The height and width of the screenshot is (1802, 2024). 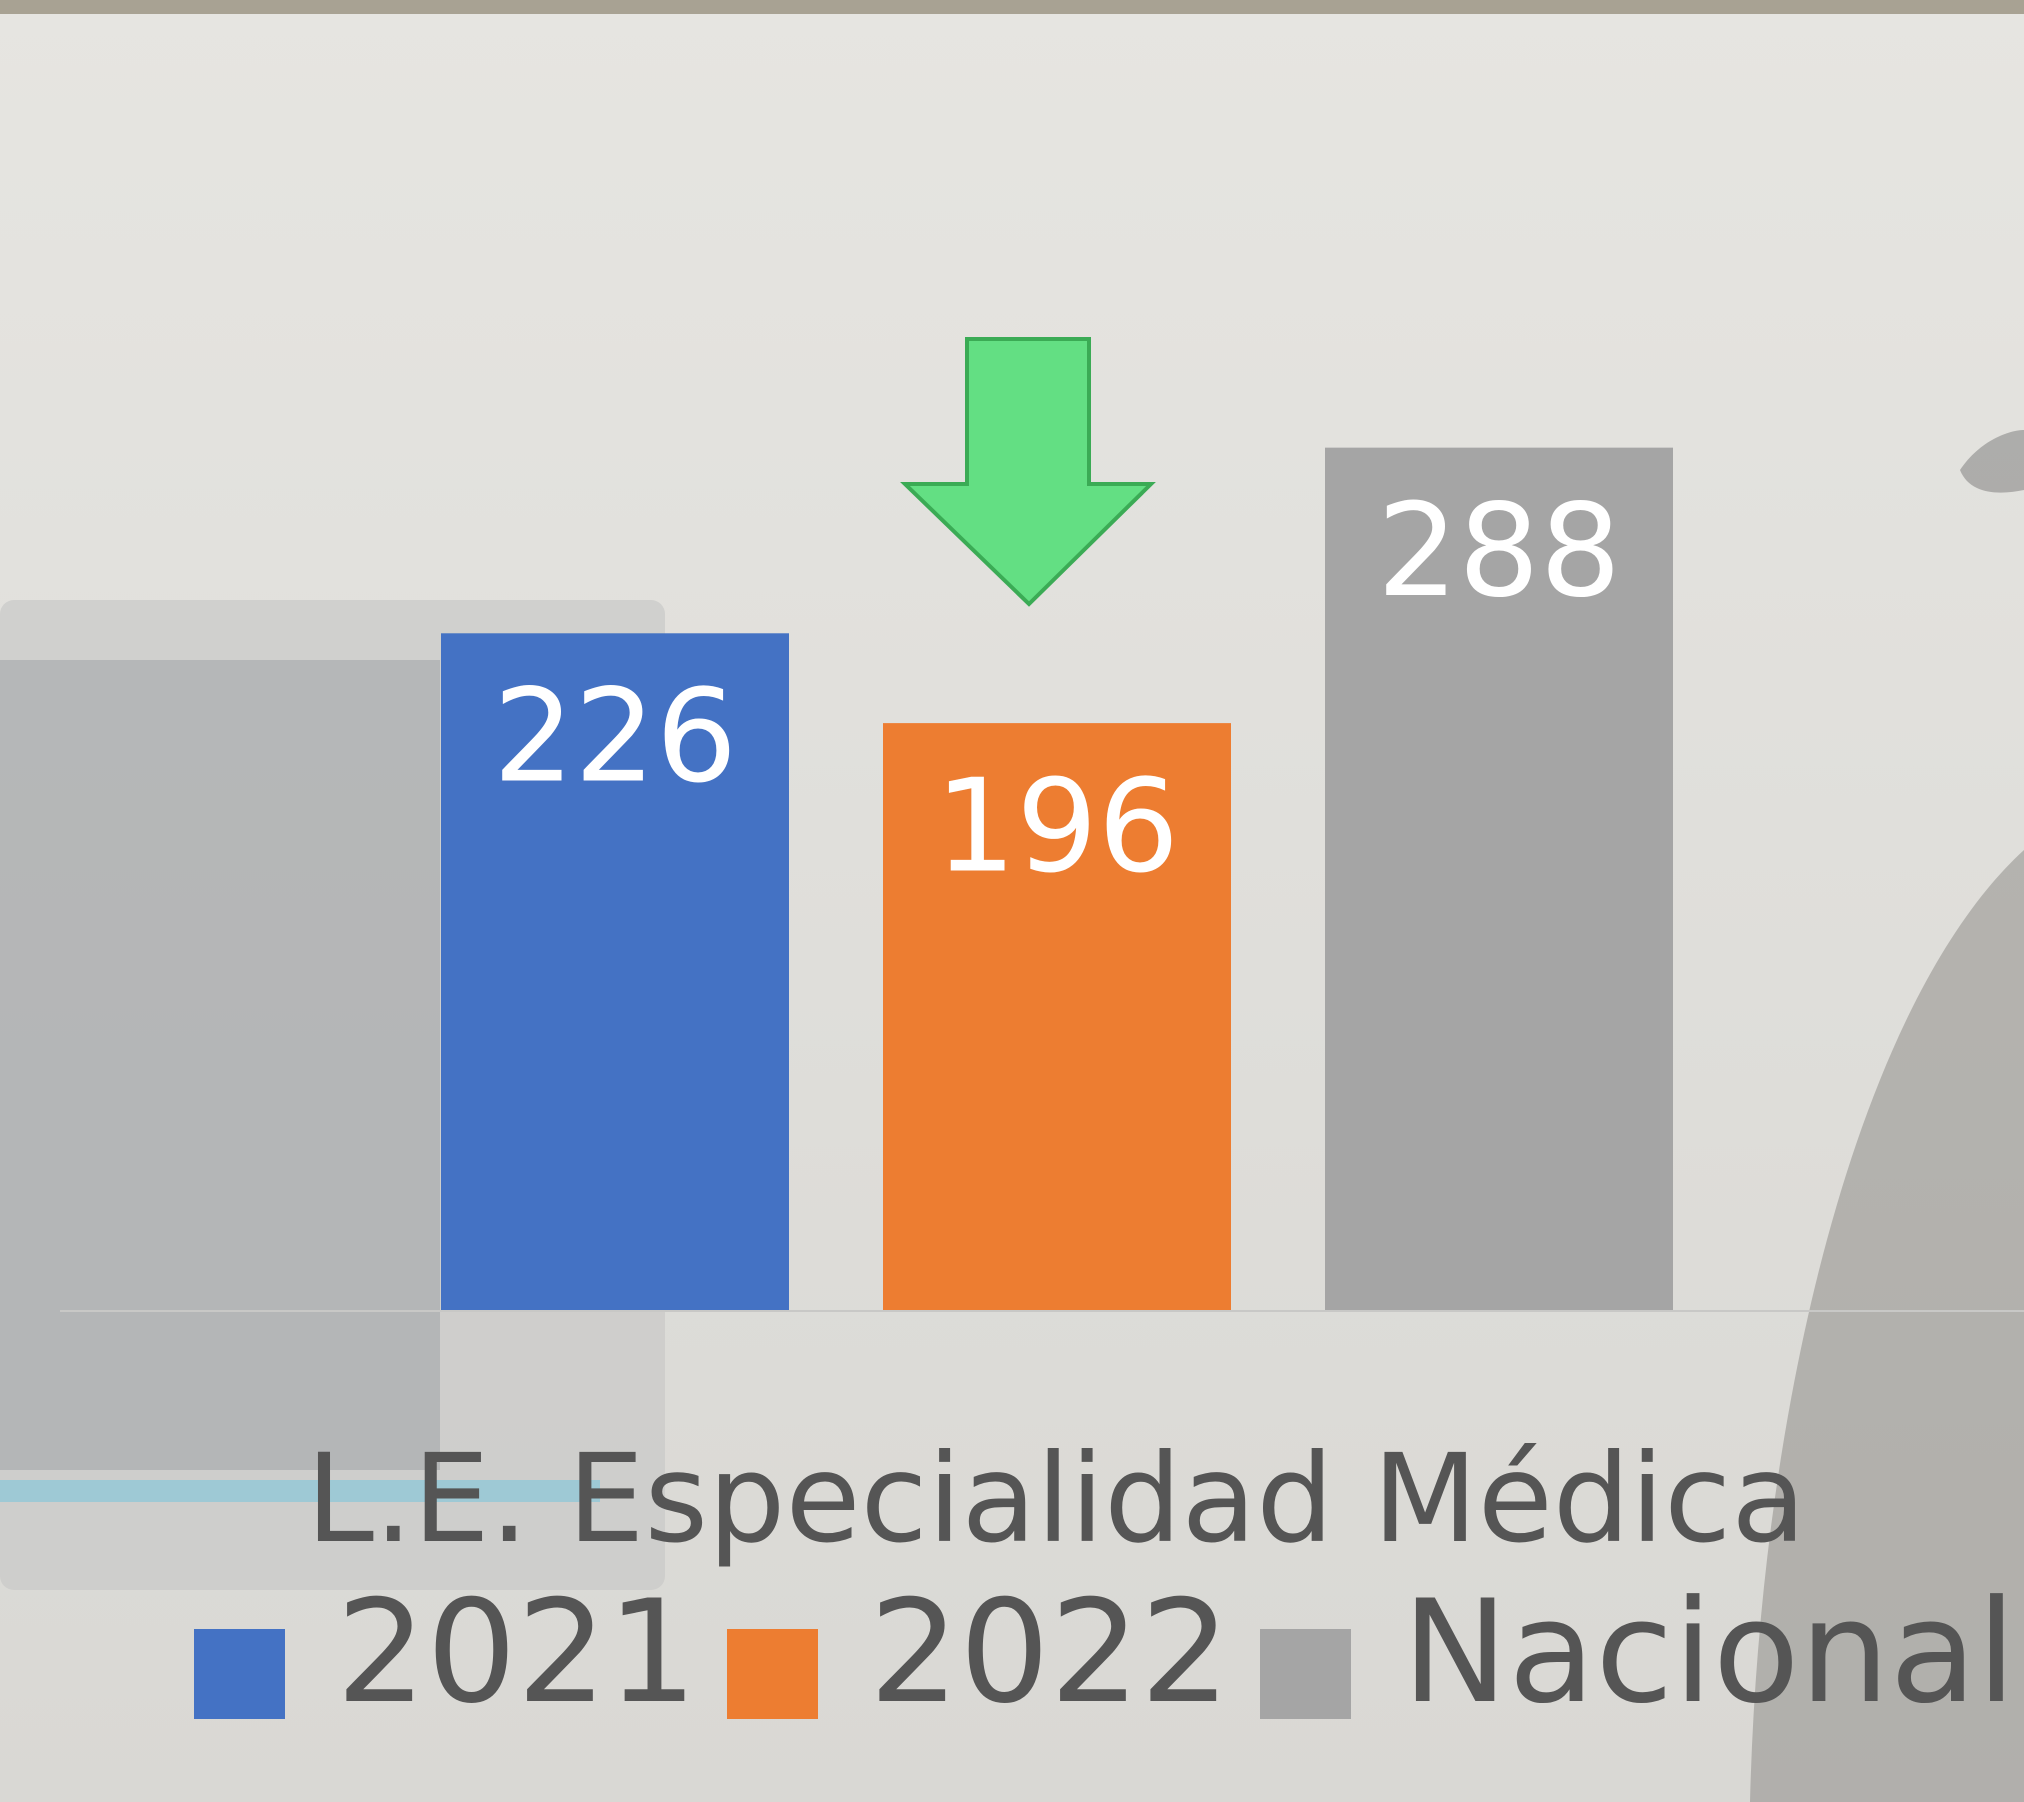 What do you see at coordinates (1709, 1652) in the screenshot?
I see `legend-label: Nacional` at bounding box center [1709, 1652].